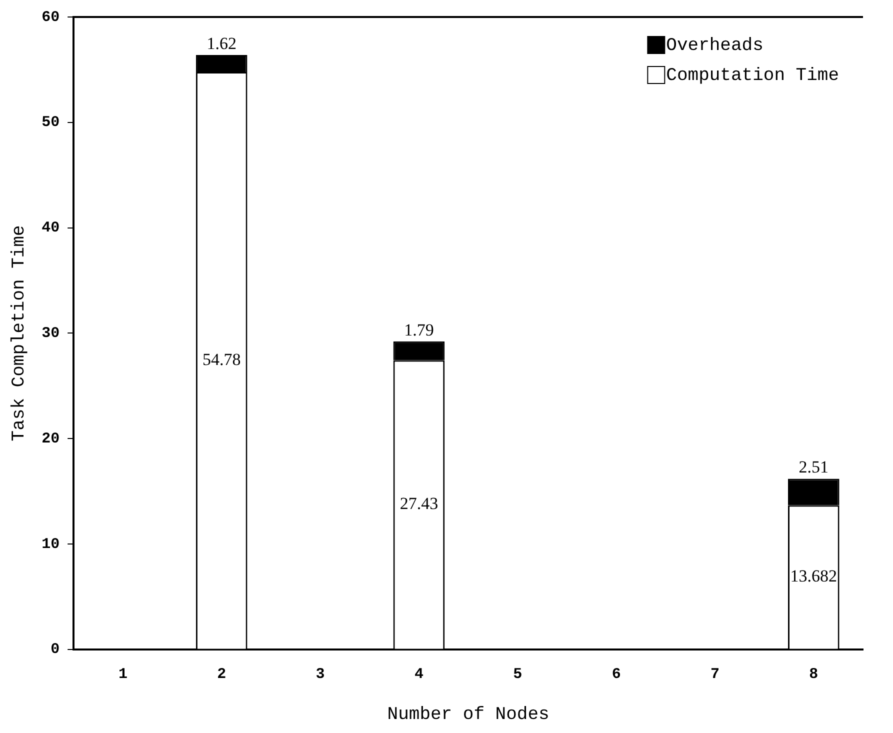 Image resolution: width=893 pixels, height=733 pixels. Describe the element at coordinates (814, 576) in the screenshot. I see `data-label: 13.682` at that location.